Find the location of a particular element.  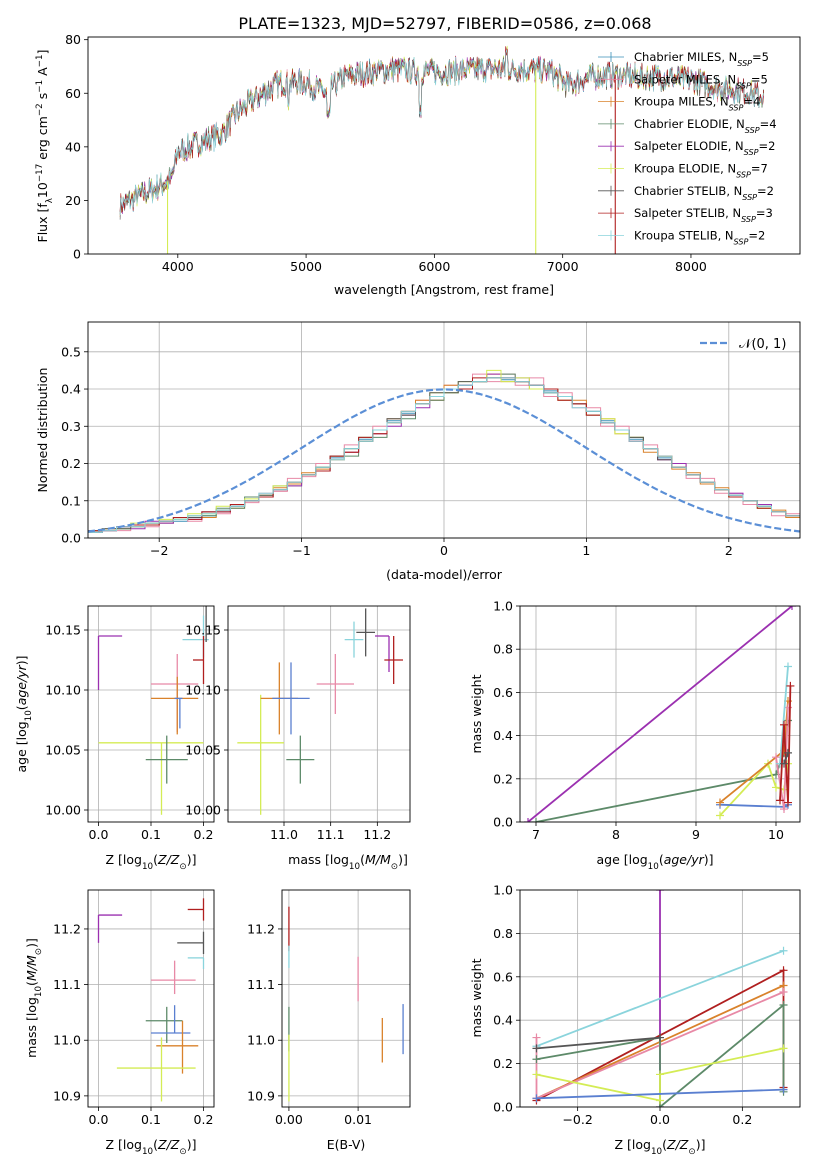

x-axis-label: age [log10(age/yr)] is located at coordinates (654, 862).